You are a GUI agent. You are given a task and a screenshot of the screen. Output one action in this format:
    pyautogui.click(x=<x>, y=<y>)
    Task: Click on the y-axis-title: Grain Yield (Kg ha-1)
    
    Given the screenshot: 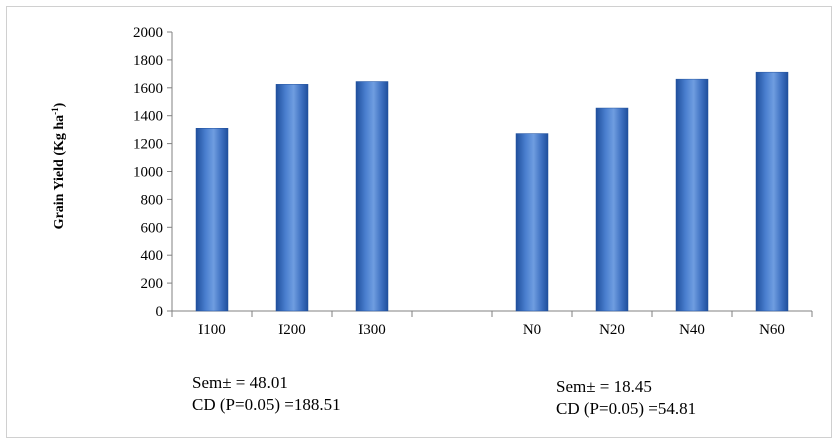 What is the action you would take?
    pyautogui.click(x=58, y=165)
    